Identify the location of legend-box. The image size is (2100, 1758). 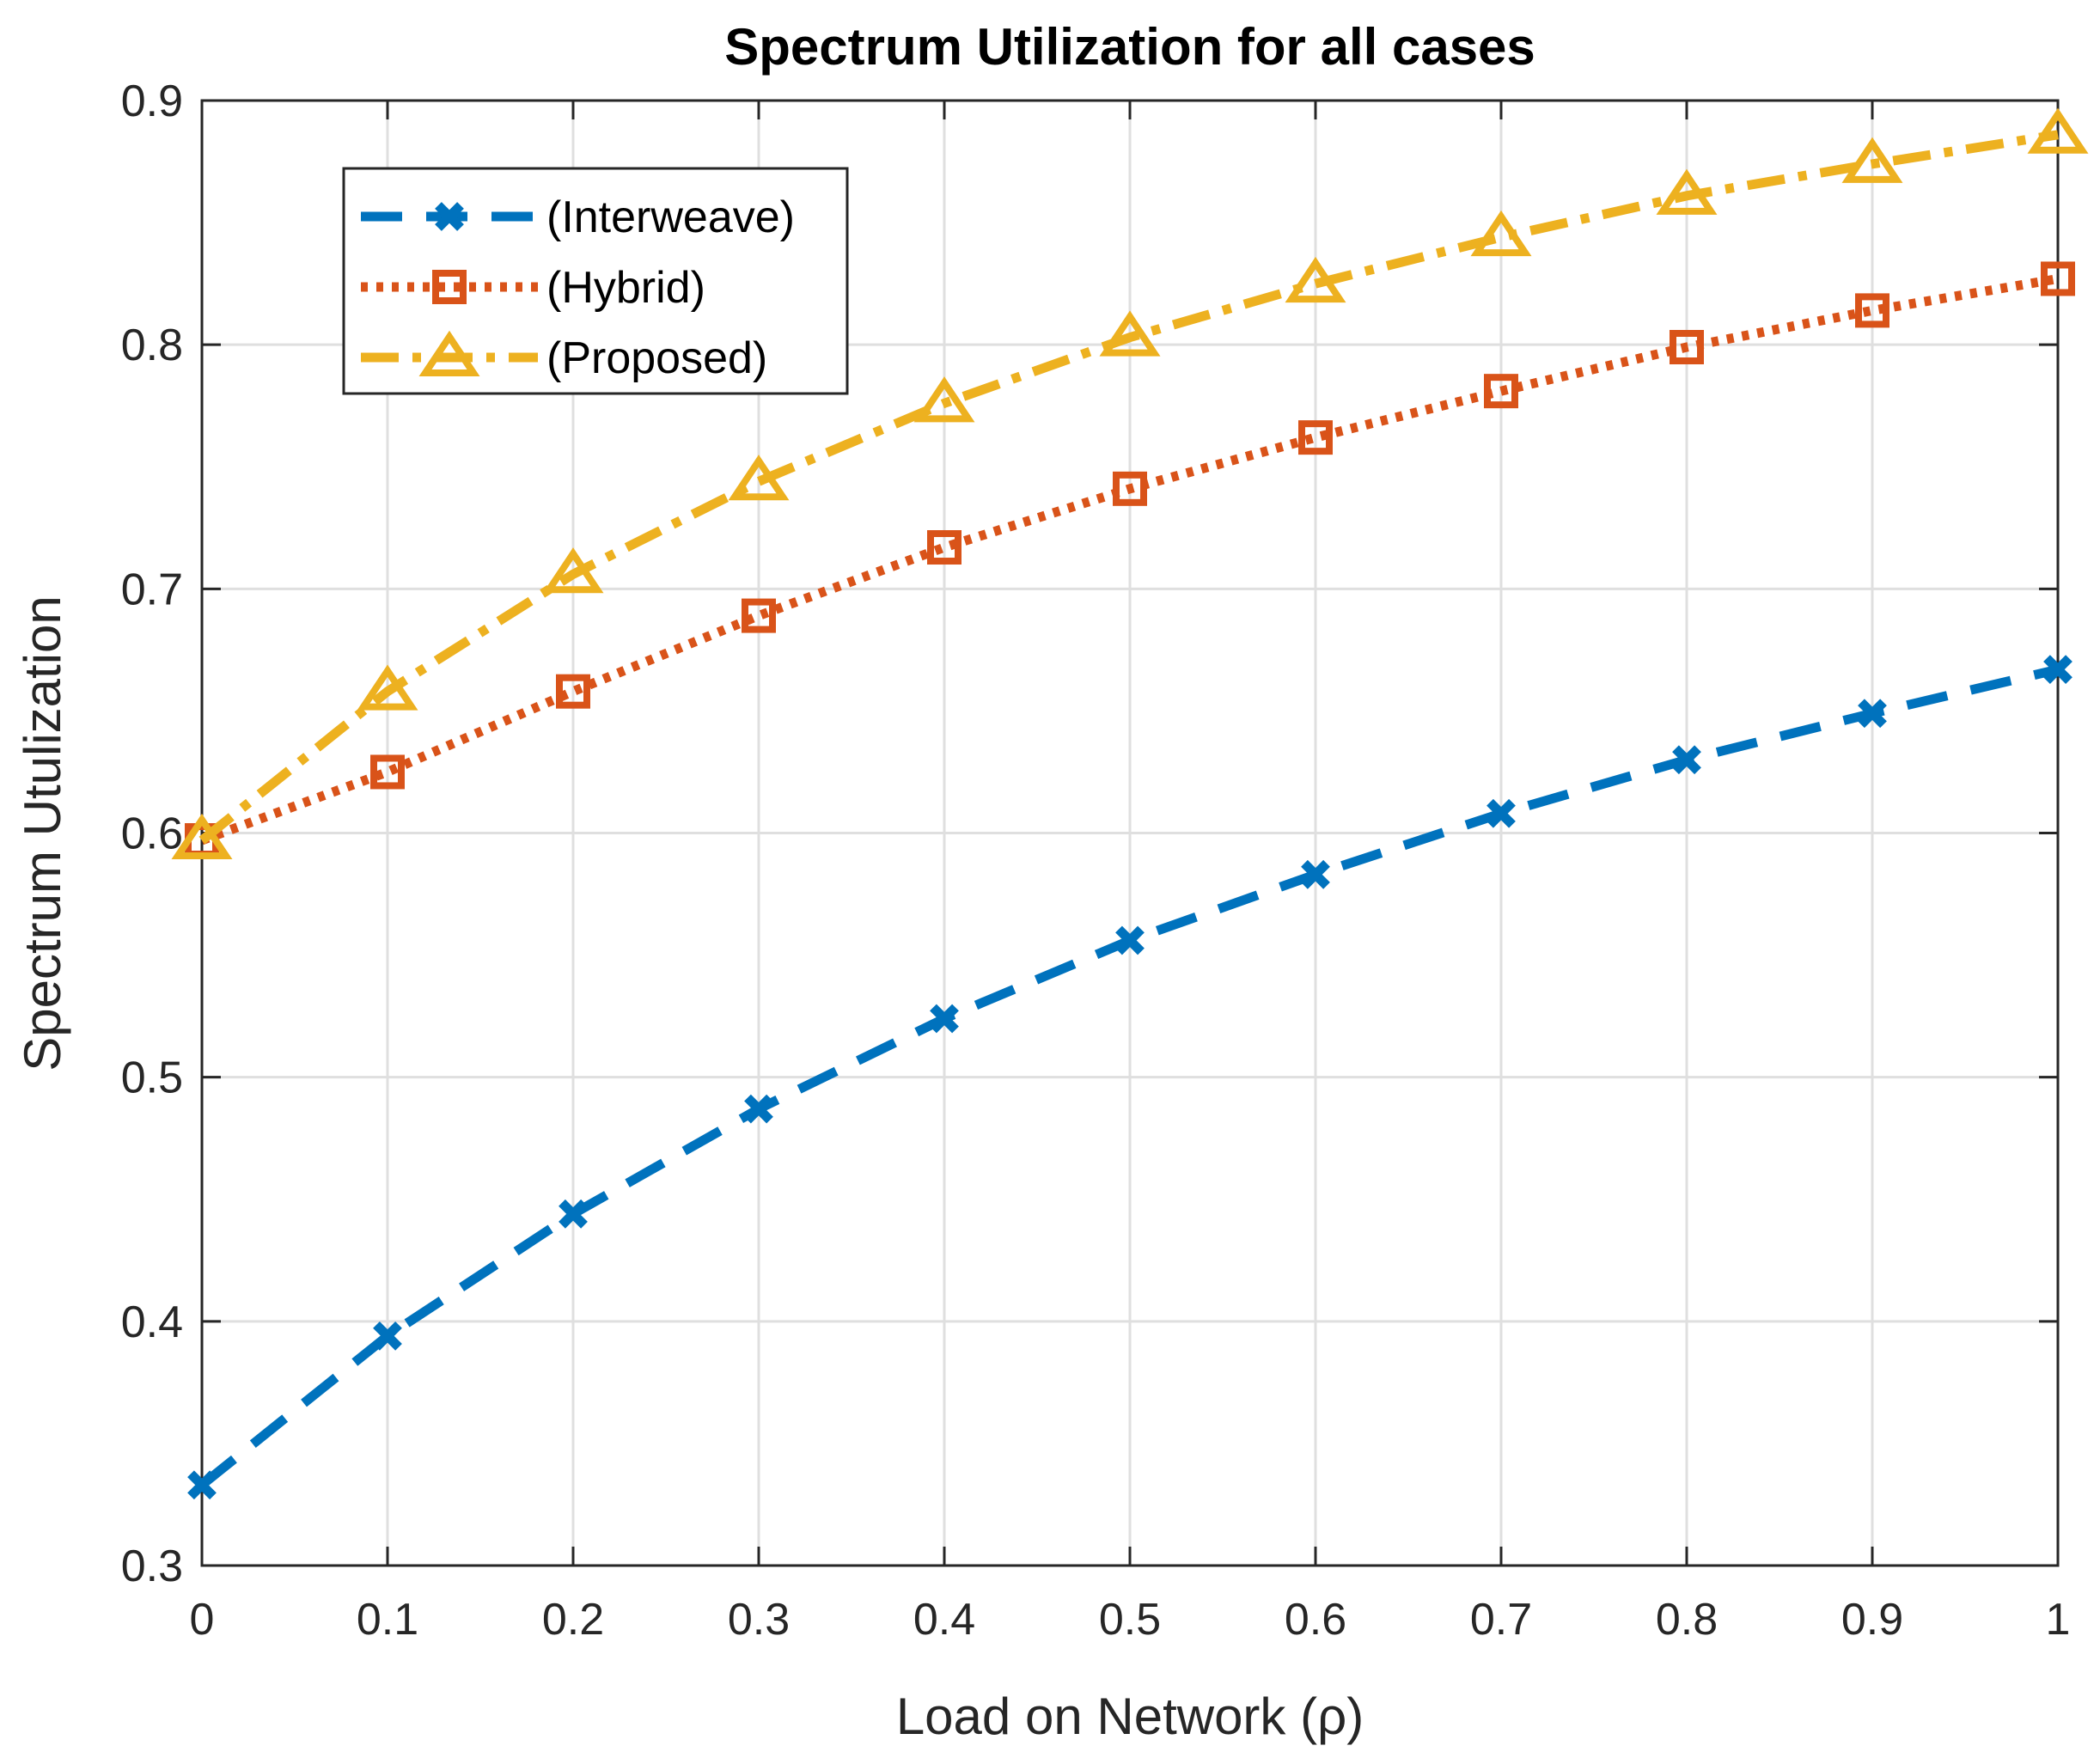
(595, 281).